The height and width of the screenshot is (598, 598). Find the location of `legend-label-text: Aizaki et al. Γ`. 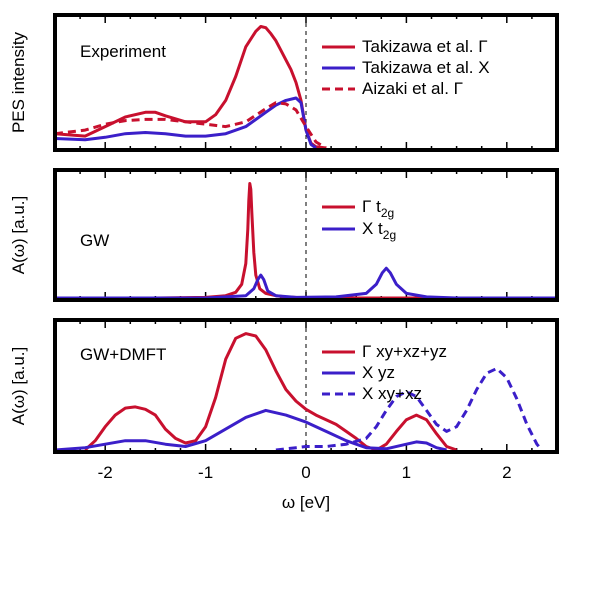

legend-label-text: Aizaki et al. Γ is located at coordinates (412, 88).